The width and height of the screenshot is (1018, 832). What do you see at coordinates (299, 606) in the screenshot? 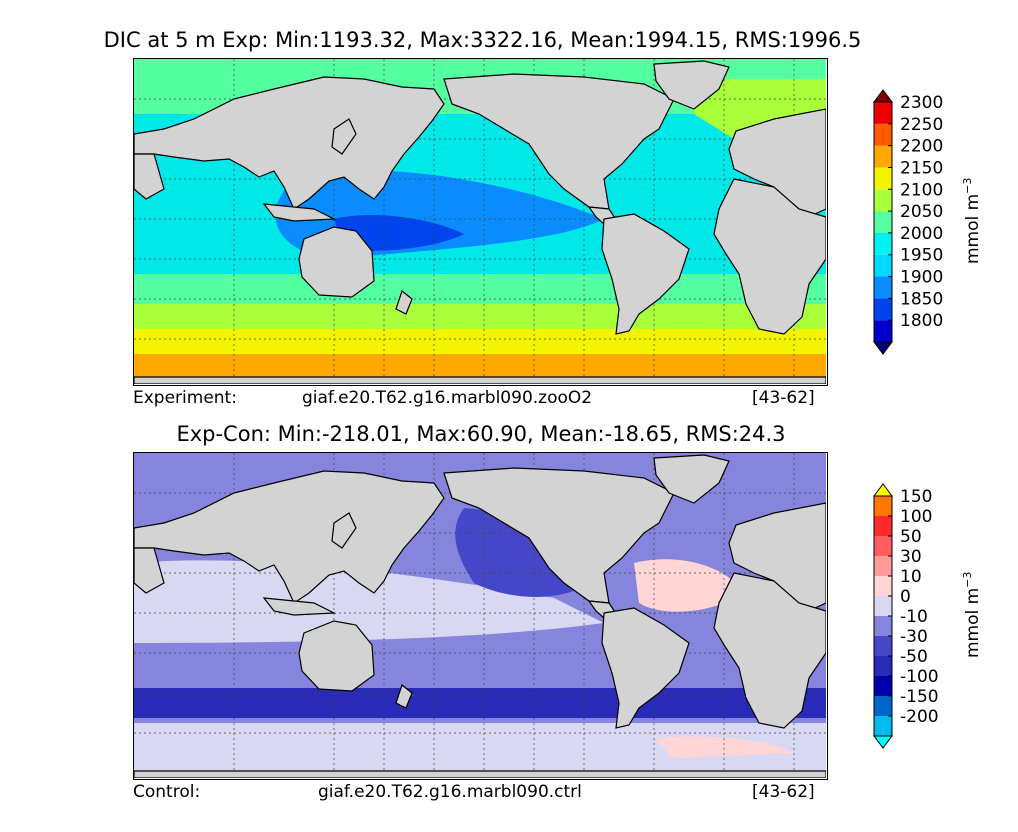
I see `bottom-map-land-indonesia` at bounding box center [299, 606].